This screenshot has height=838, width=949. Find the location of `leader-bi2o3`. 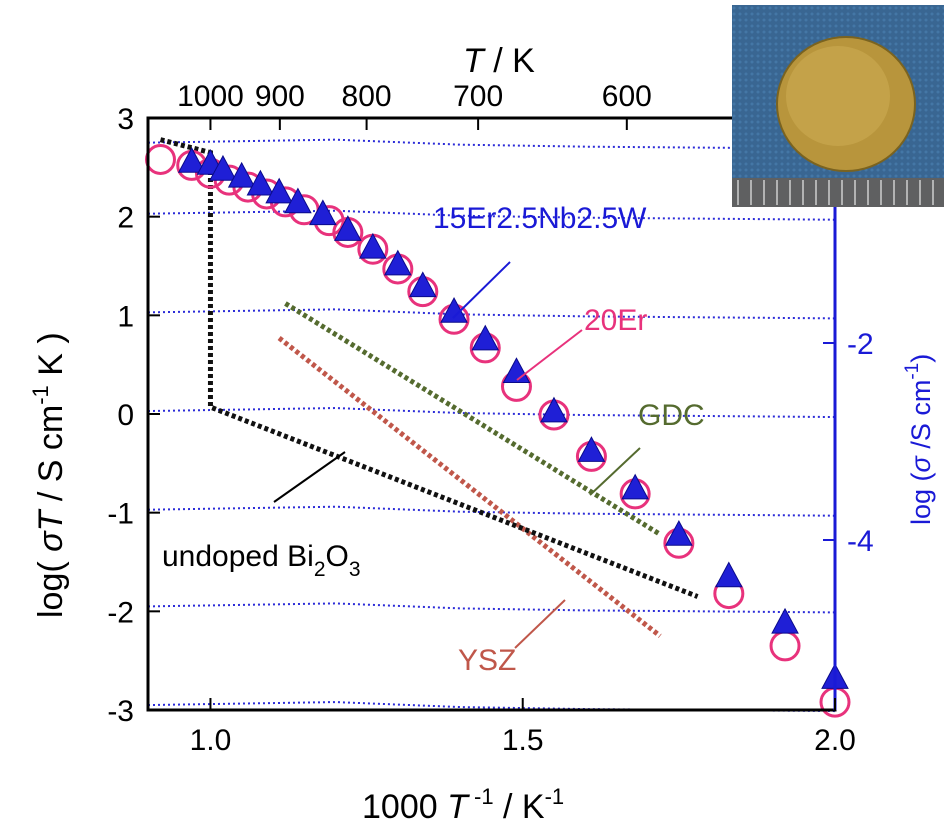

leader-bi2o3 is located at coordinates (309, 477).